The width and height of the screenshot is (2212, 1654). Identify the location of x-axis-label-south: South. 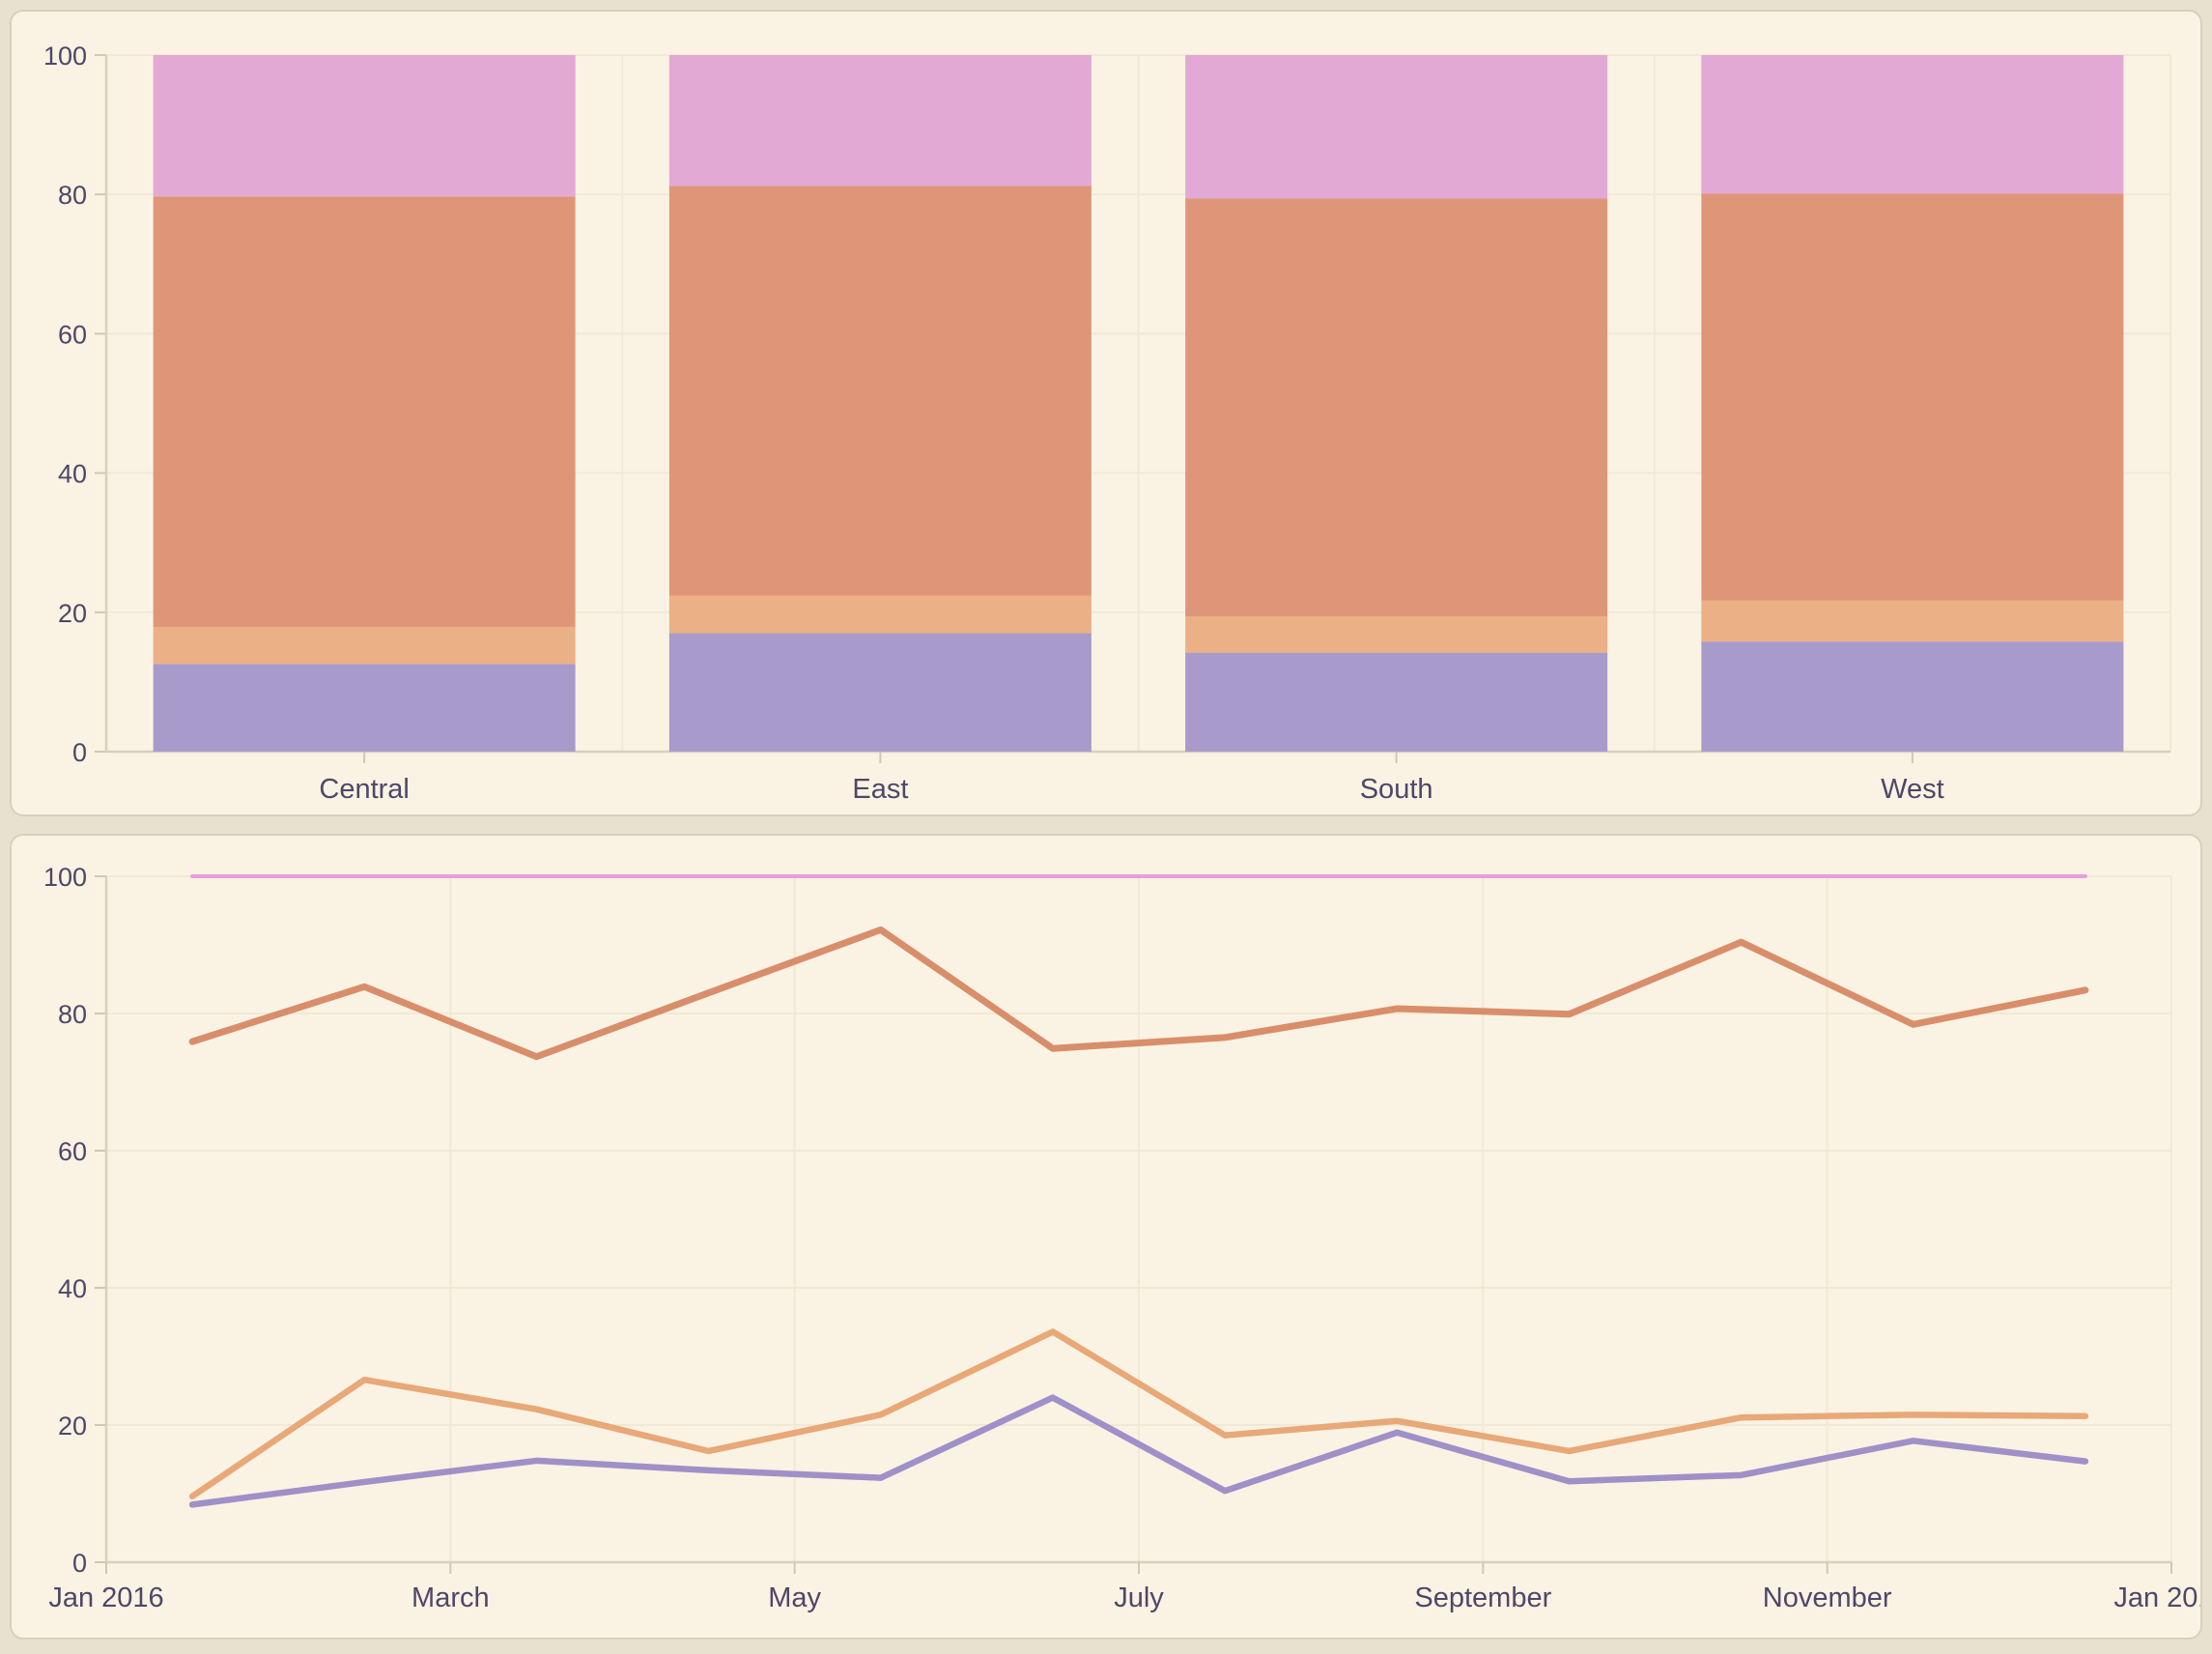
(1396, 790).